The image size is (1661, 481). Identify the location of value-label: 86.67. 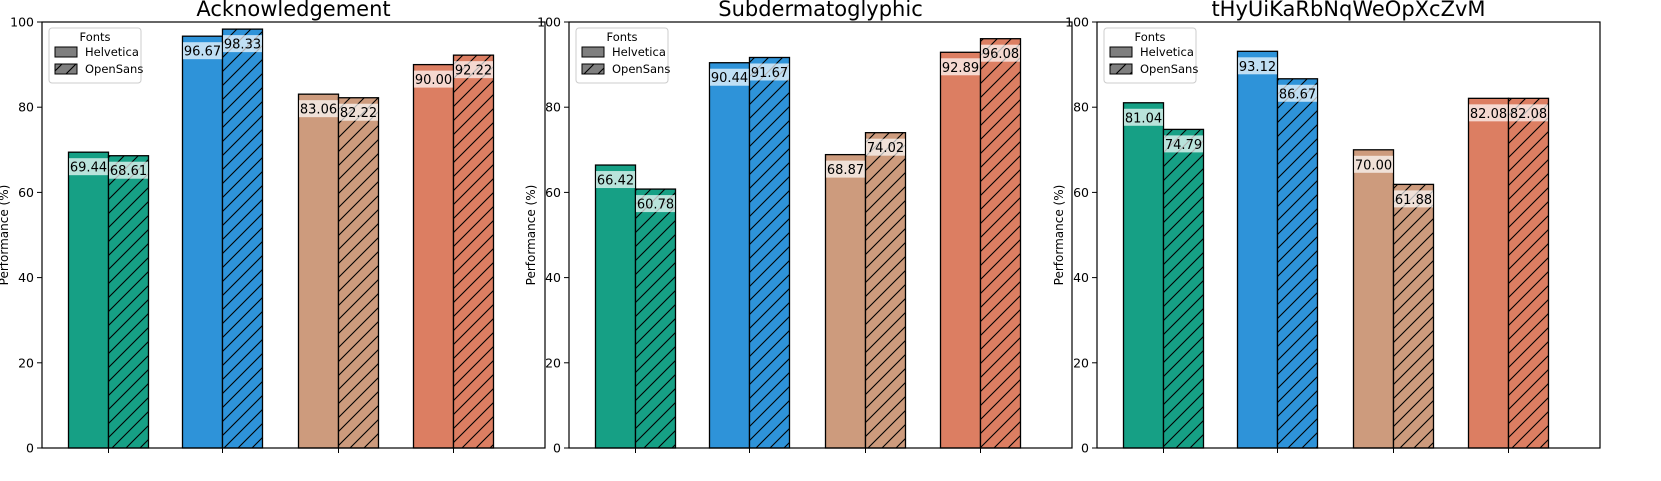
(1297, 94).